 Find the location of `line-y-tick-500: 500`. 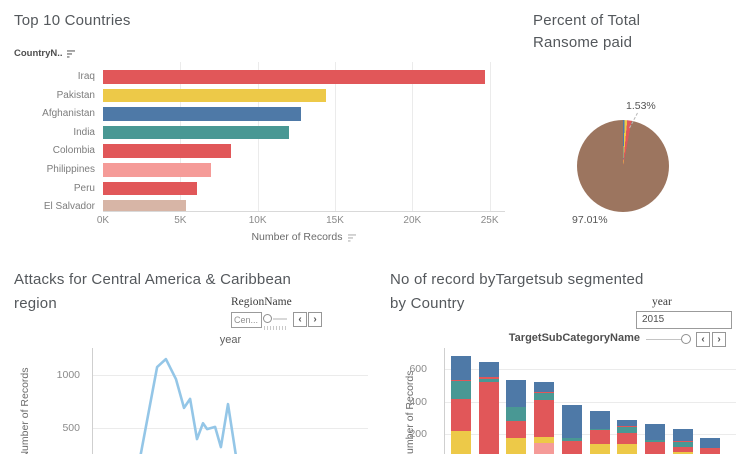

line-y-tick-500: 500 is located at coordinates (71, 428).